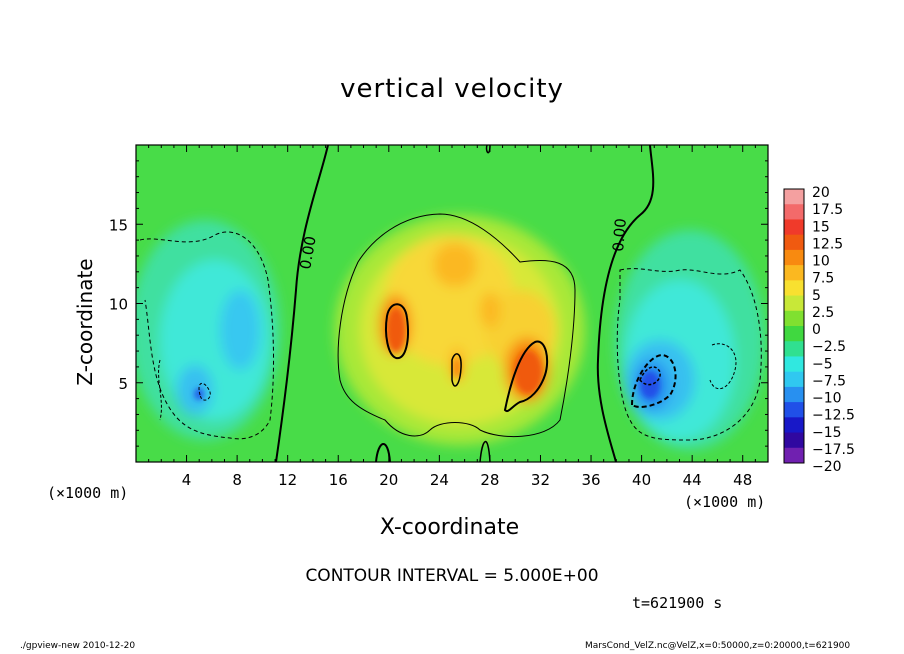 This screenshot has width=904, height=654. Describe the element at coordinates (816, 330) in the screenshot. I see `colorbar-label: 0` at that location.